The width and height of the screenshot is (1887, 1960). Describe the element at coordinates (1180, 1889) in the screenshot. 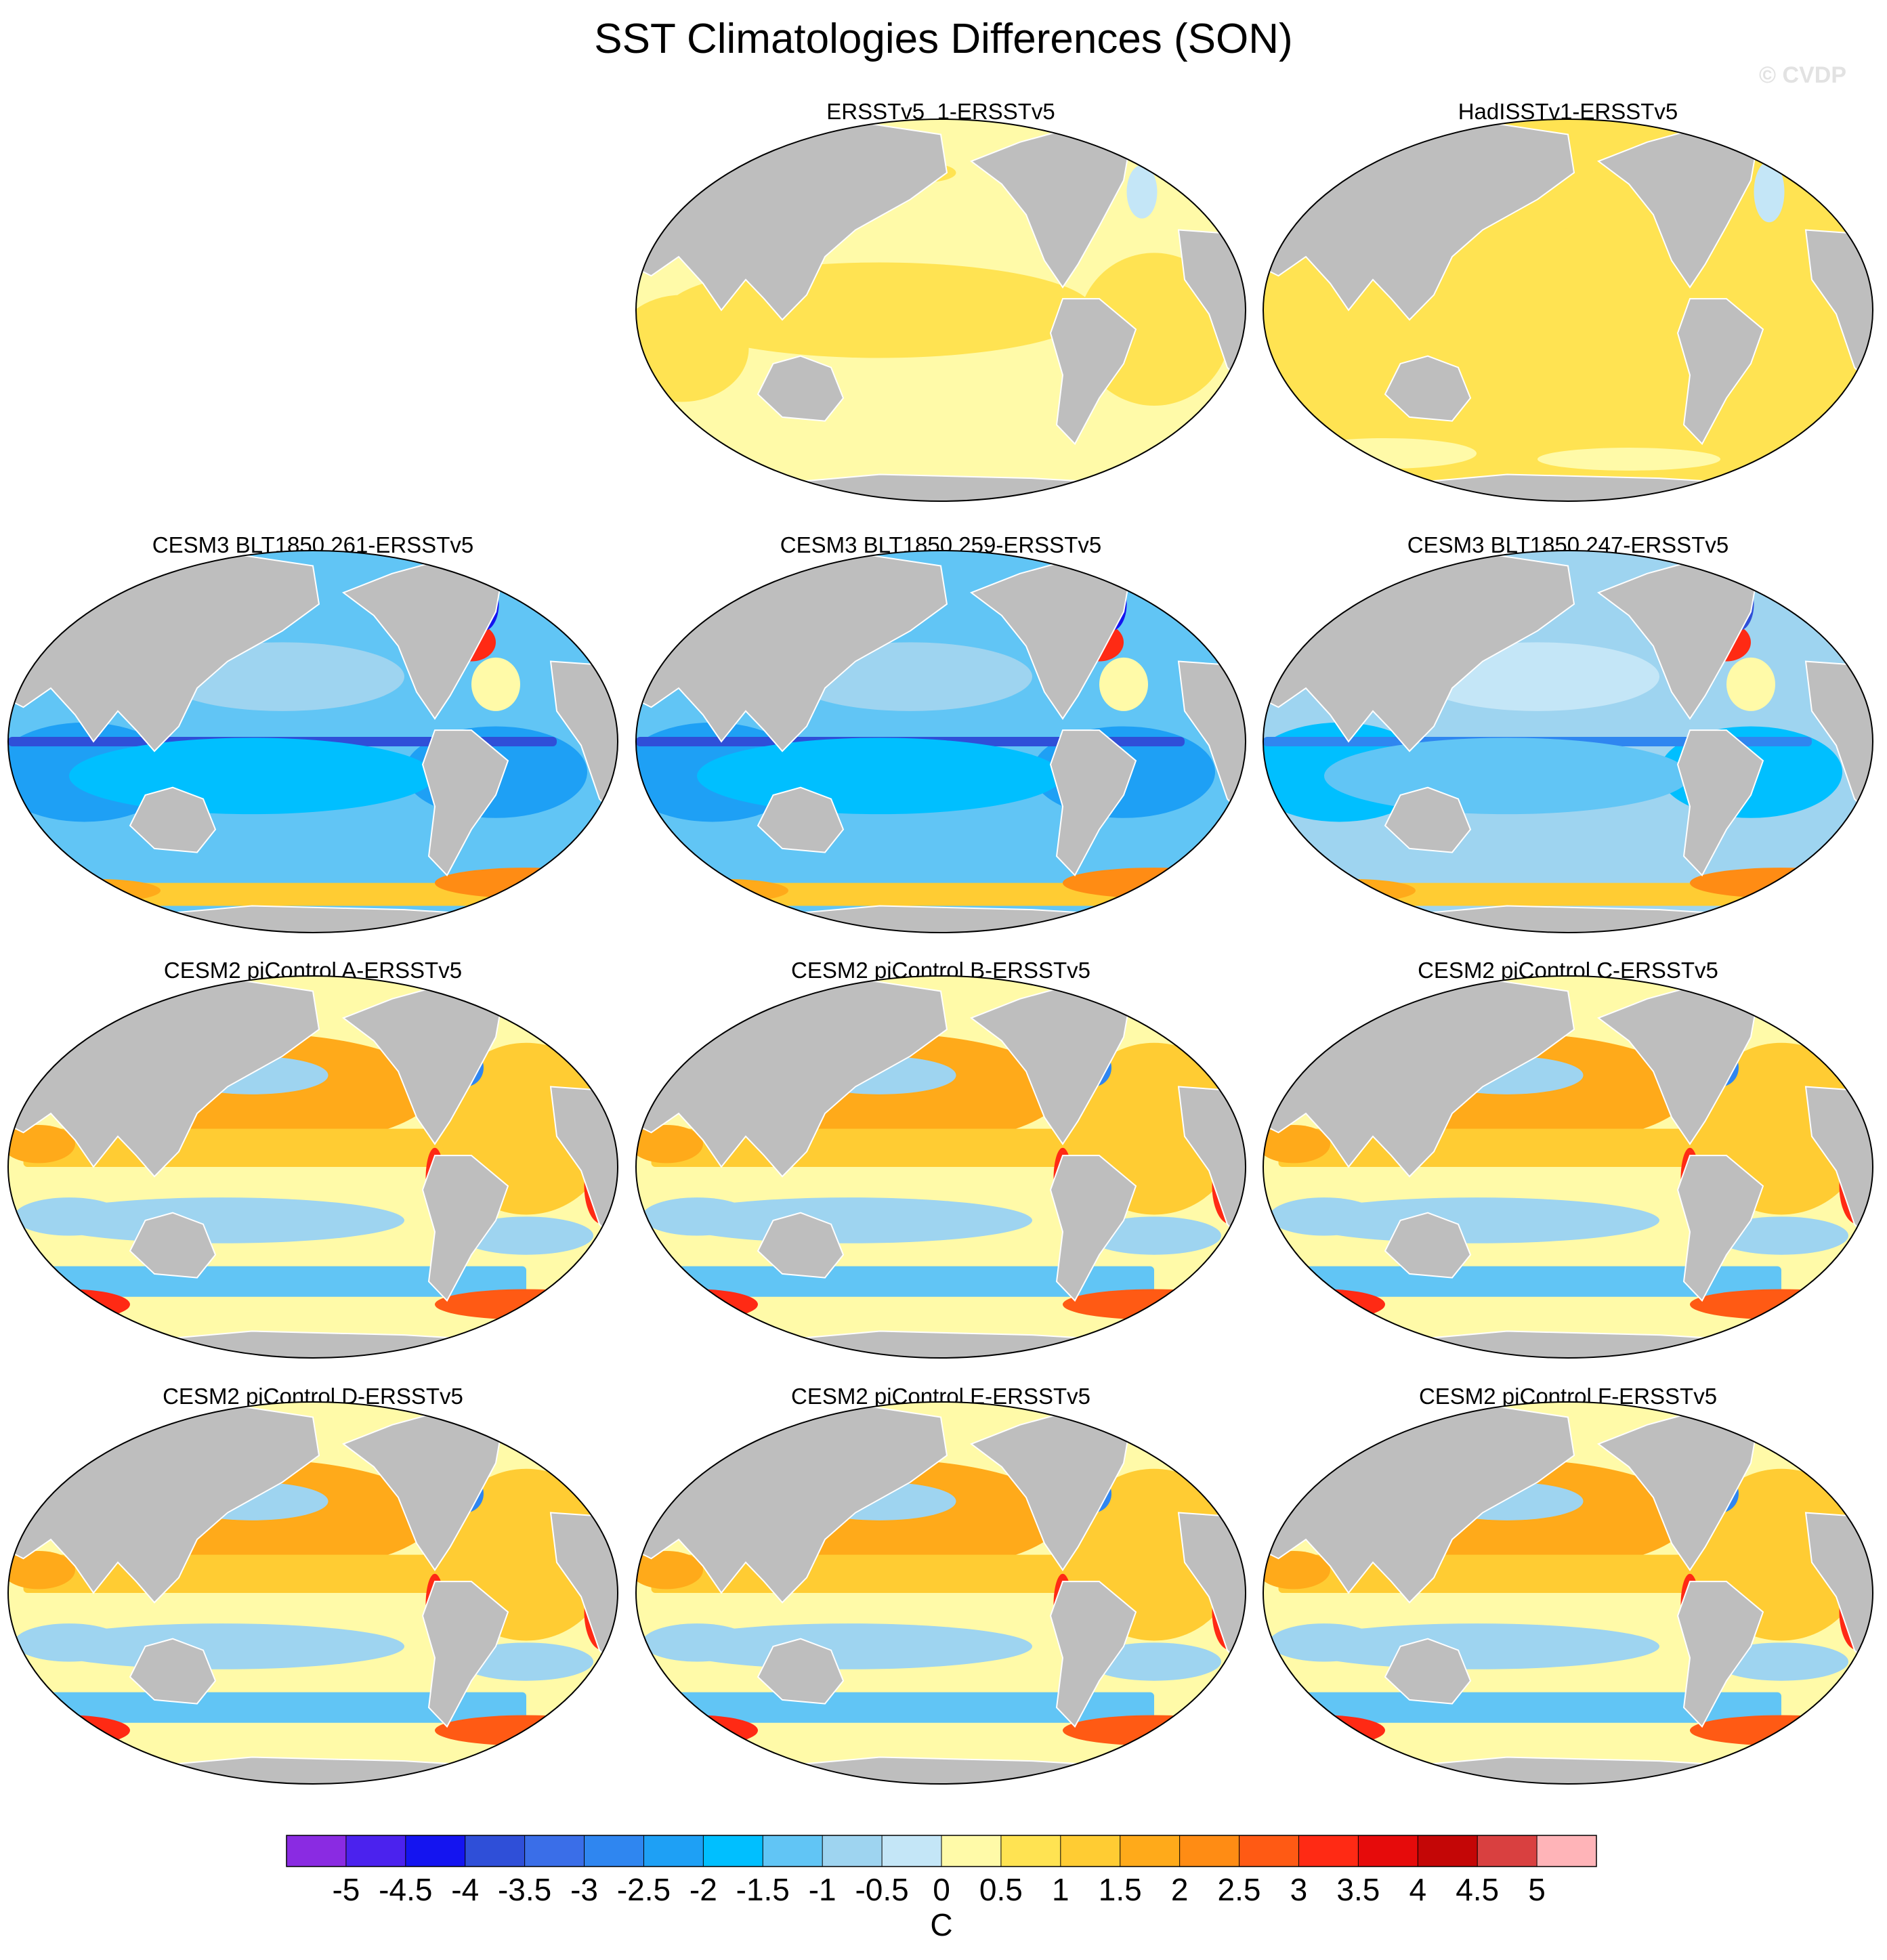

I see `colorbar-tick-label: 2` at that location.